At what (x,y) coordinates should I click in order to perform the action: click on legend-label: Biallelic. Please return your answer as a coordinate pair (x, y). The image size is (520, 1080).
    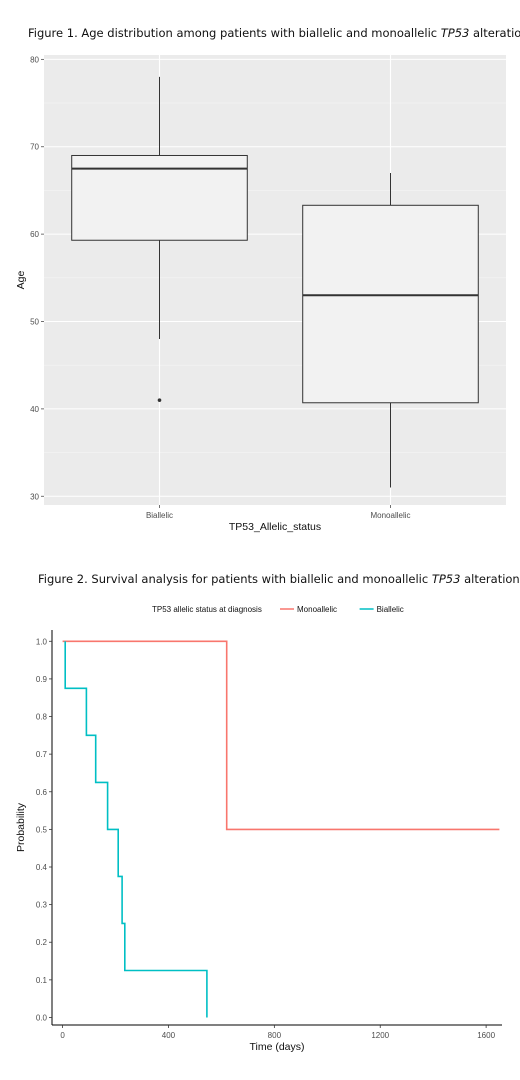
    Looking at the image, I should click on (390, 609).